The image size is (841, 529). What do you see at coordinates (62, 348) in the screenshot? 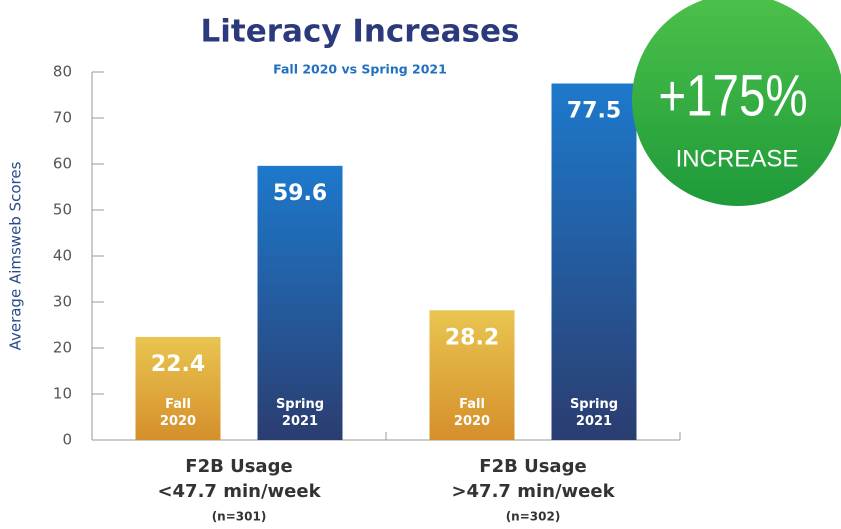
I see `y-tick-label: 20` at bounding box center [62, 348].